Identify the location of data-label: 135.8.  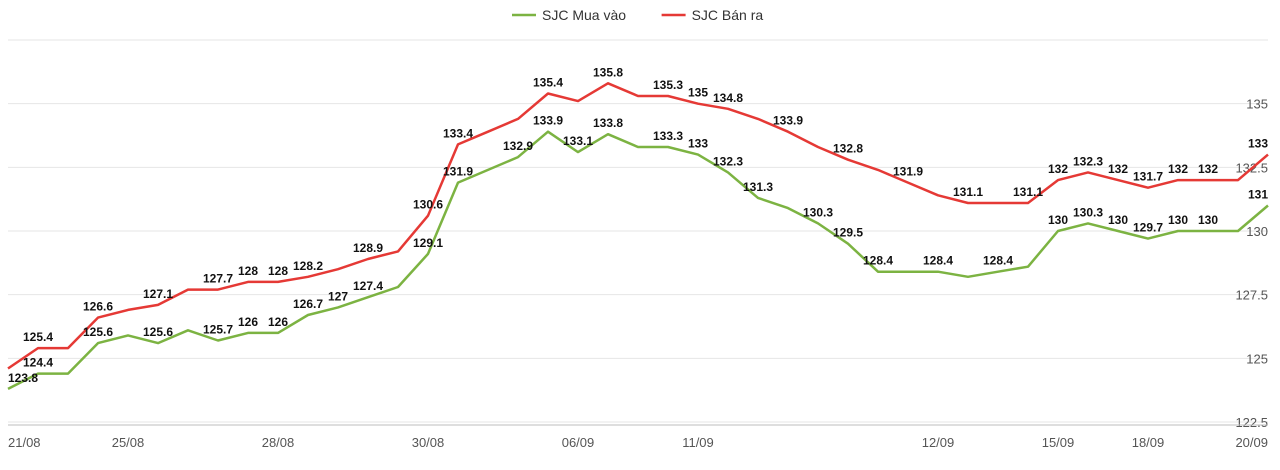
(608, 72).